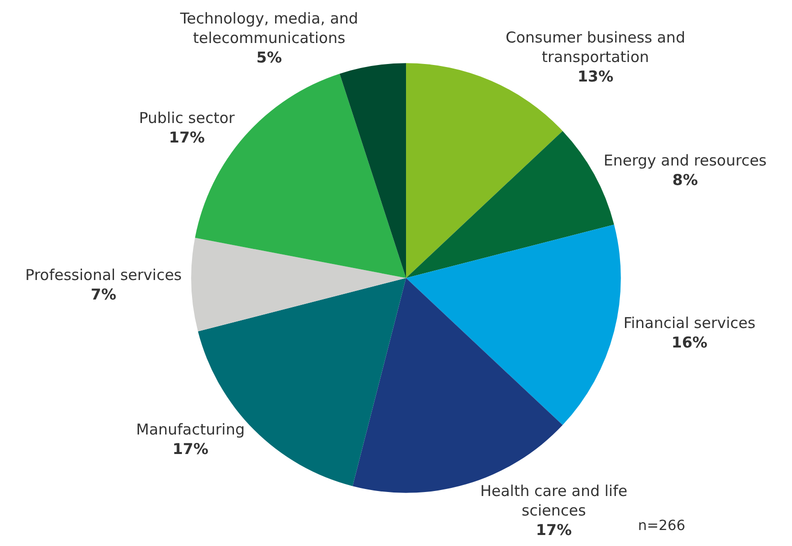  Describe the element at coordinates (187, 117) in the screenshot. I see `slice-label: Public sector` at that location.